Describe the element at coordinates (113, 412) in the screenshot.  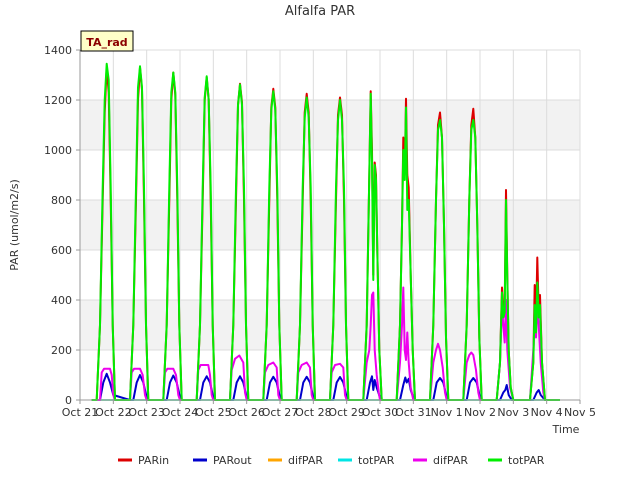
I see `x-tick-label: Oct 22` at that location.